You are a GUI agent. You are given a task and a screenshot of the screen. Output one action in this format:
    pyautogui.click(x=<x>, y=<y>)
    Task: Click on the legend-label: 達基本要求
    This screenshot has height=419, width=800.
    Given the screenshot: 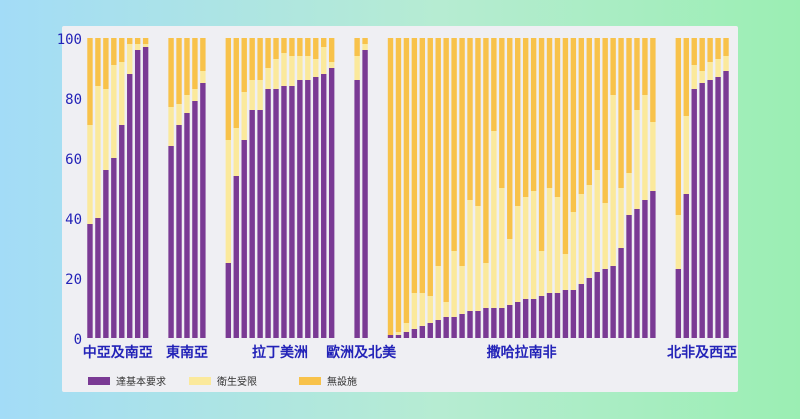 What is the action you would take?
    pyautogui.click(x=141, y=381)
    